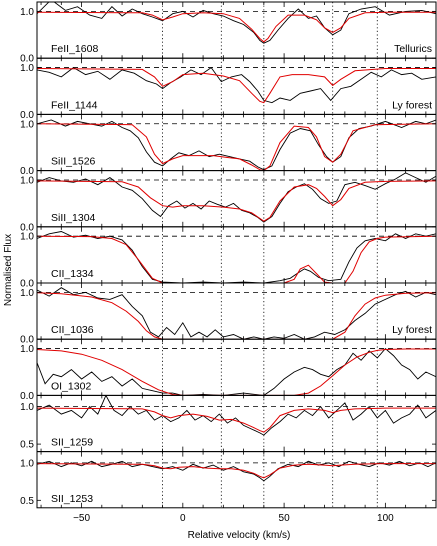 The image size is (437, 546). Describe the element at coordinates (233, 518) in the screenshot. I see `x-axis: −50 0 50 100` at that location.